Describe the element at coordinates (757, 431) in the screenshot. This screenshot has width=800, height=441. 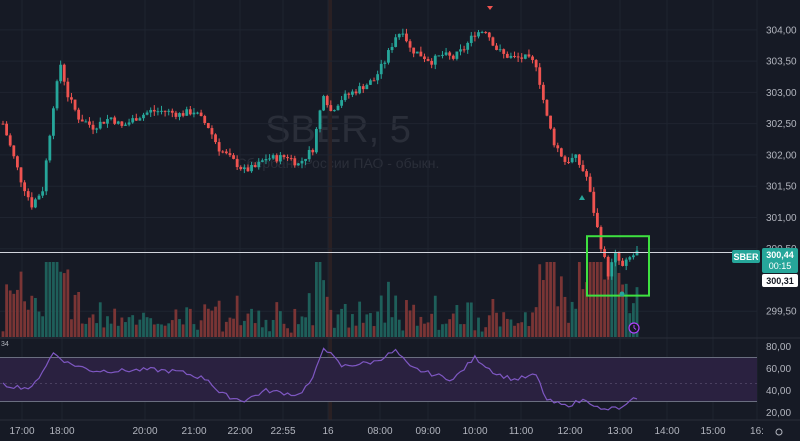
I see `time-tick-label: 16:` at that location.